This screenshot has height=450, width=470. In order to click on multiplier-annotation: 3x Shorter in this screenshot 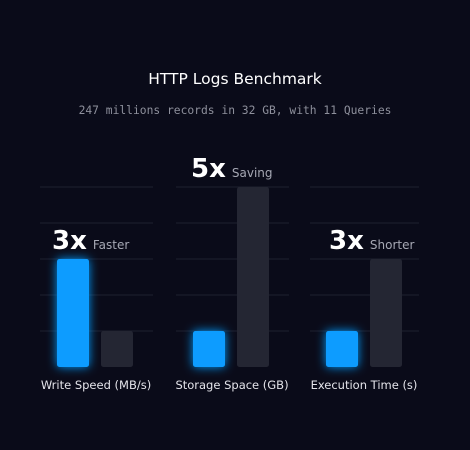, I will do `click(371, 241)`.